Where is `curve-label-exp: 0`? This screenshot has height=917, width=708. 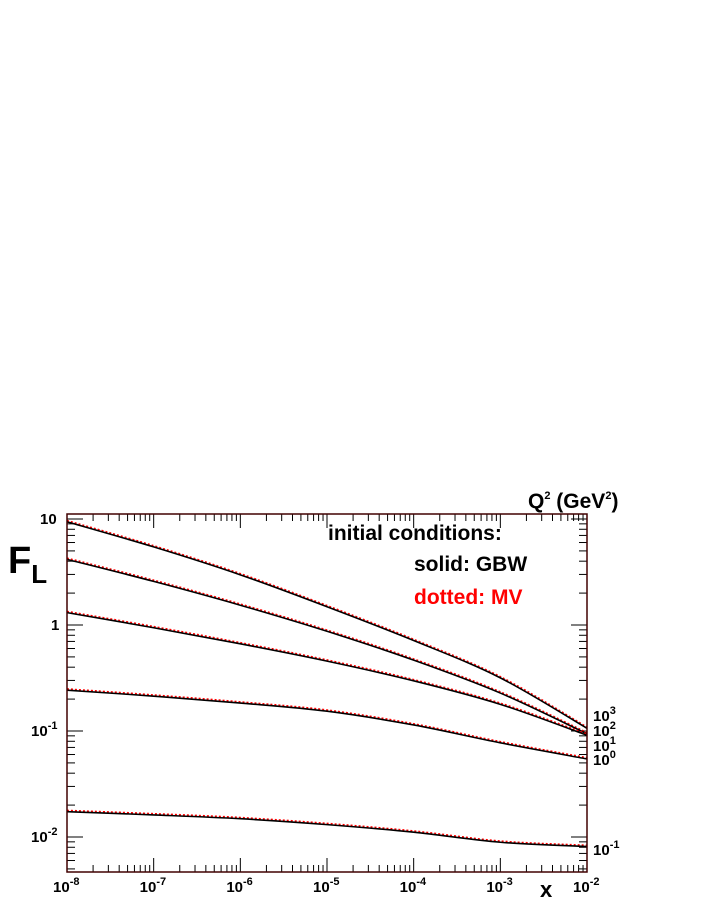
curve-label-exp: 0 is located at coordinates (613, 755).